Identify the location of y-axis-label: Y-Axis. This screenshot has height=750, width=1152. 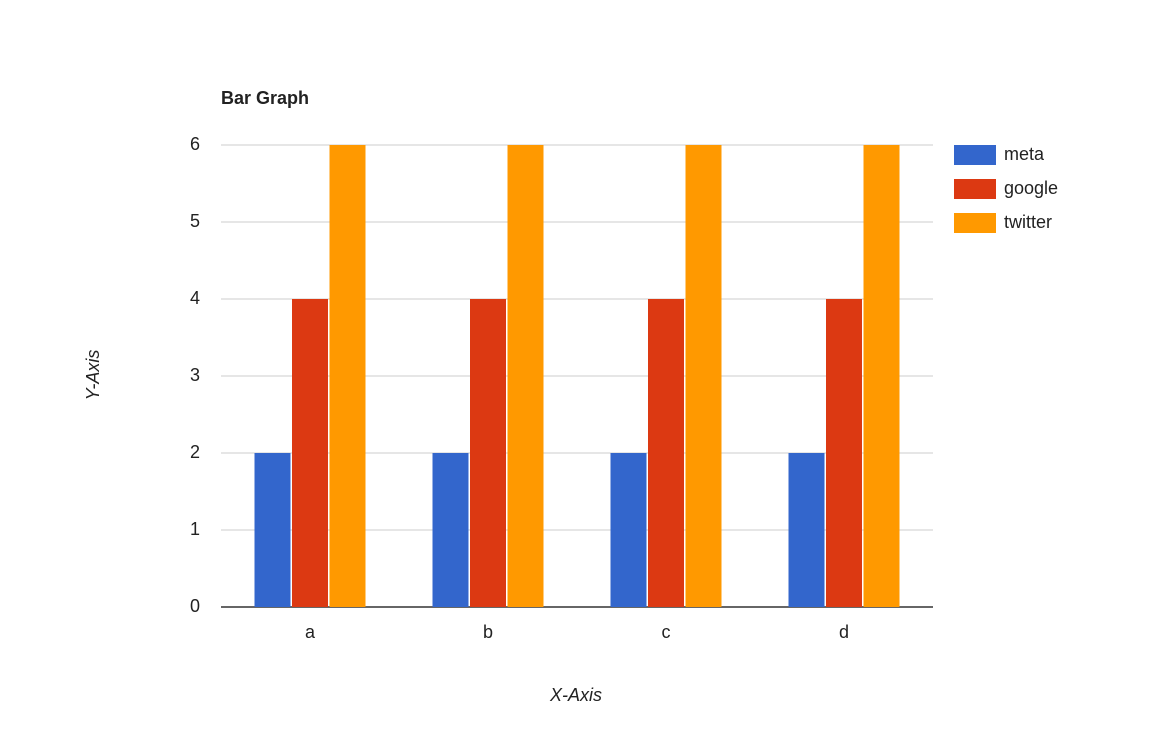
(93, 375).